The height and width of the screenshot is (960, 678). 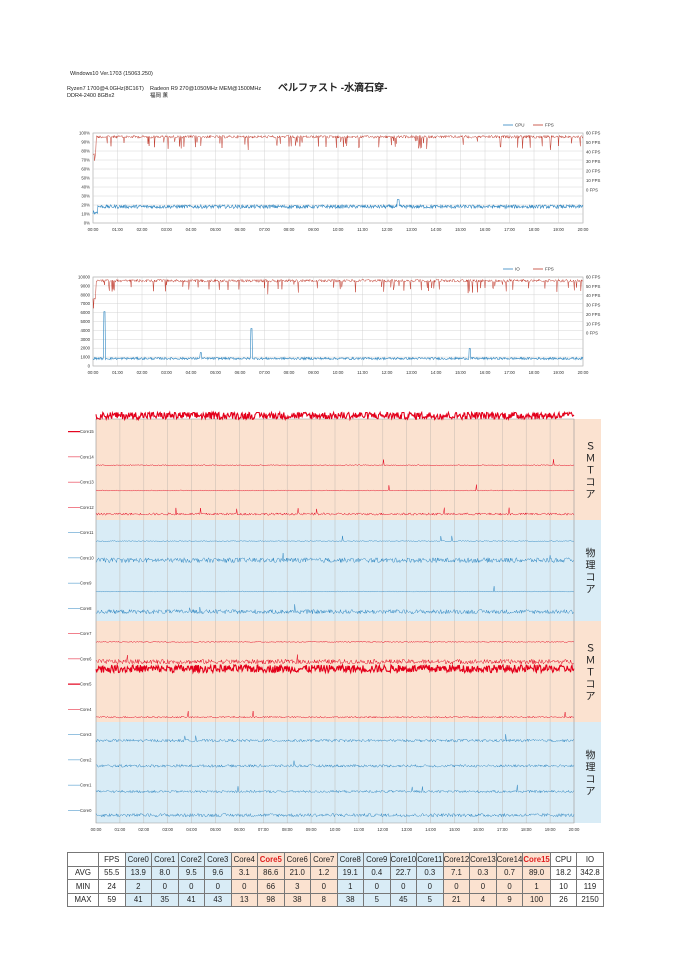 I want to click on y-tick-label: 6000, so click(x=85, y=312).